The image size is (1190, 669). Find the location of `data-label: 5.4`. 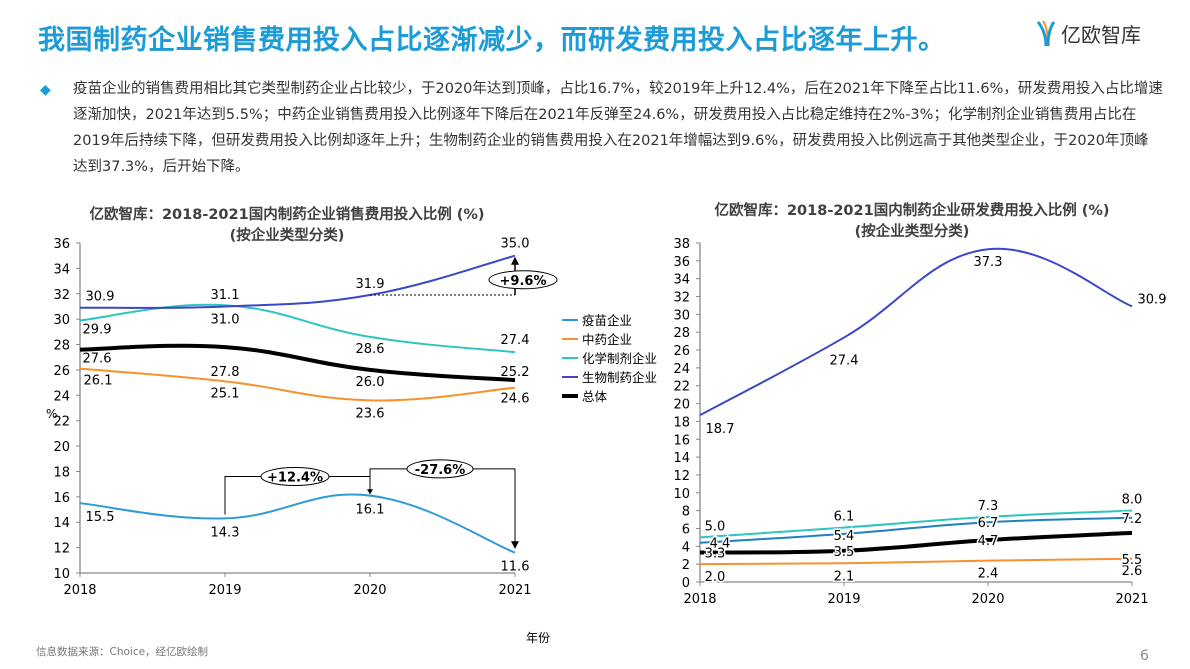

data-label: 5.4 is located at coordinates (844, 536).